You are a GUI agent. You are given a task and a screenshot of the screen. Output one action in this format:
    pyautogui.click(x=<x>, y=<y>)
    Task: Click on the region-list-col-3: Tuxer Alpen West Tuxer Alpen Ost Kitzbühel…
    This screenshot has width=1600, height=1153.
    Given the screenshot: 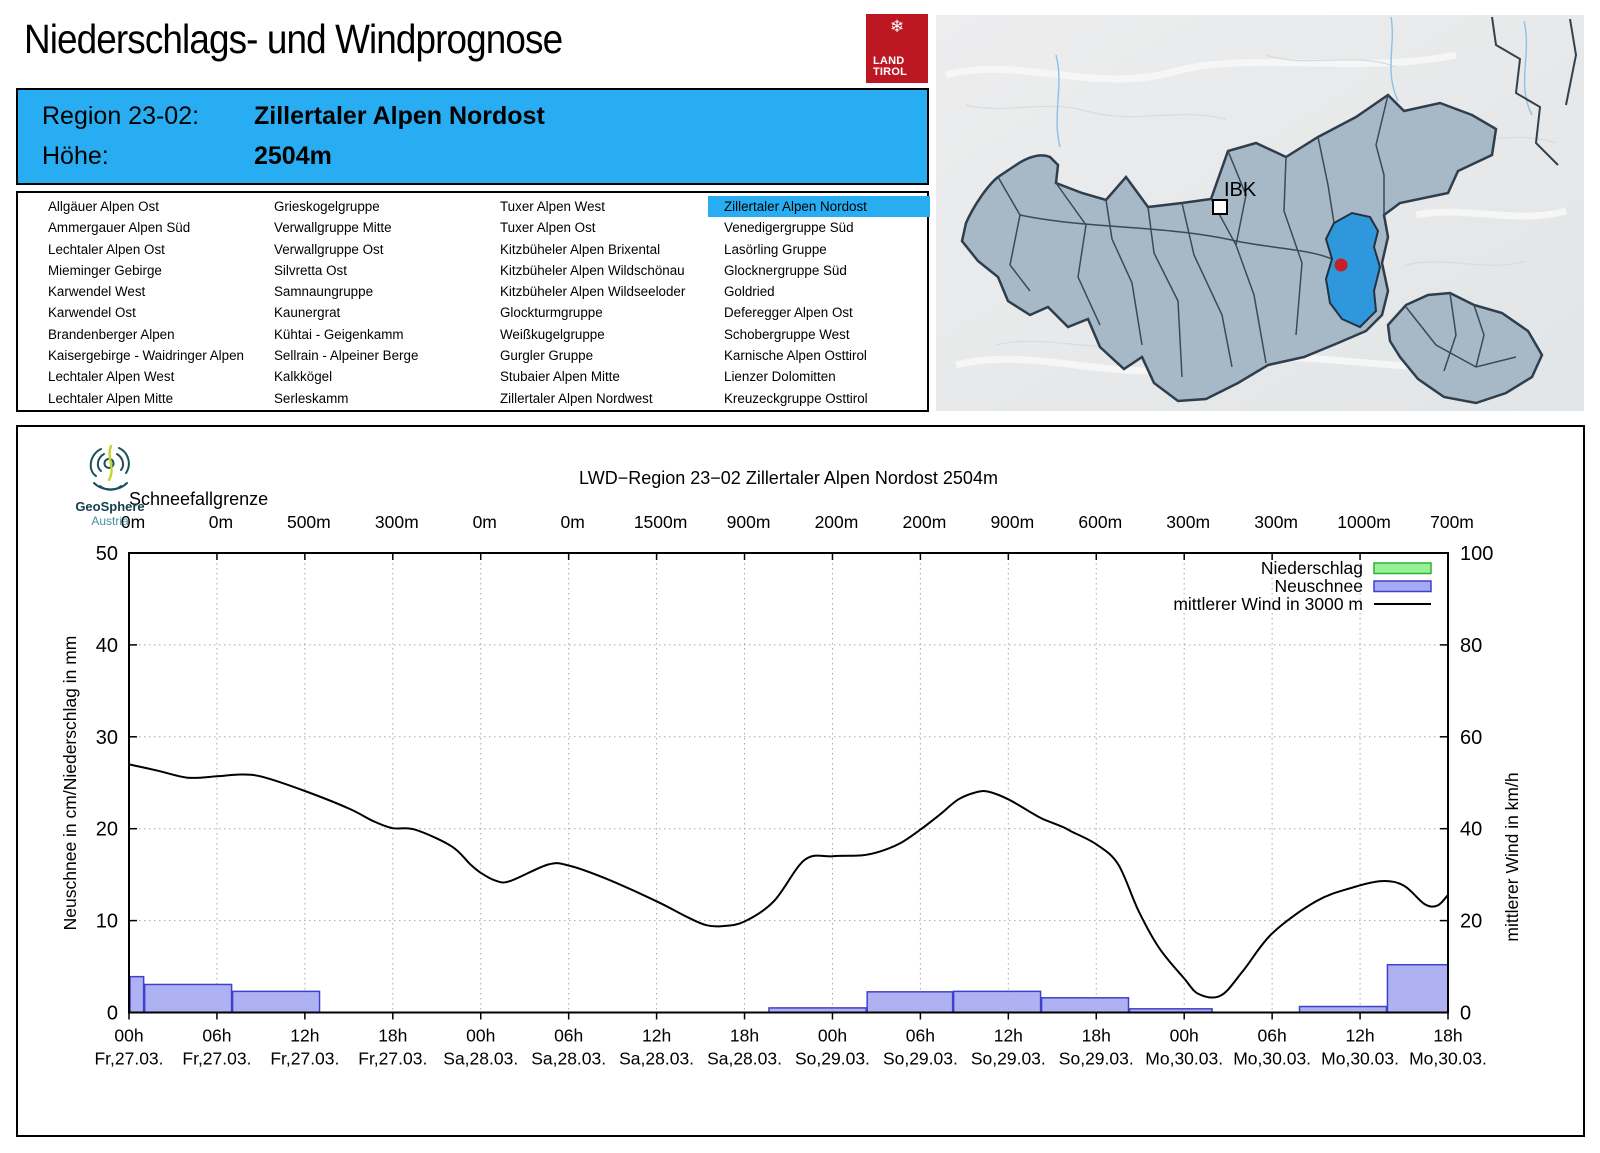 What is the action you would take?
    pyautogui.click(x=595, y=302)
    